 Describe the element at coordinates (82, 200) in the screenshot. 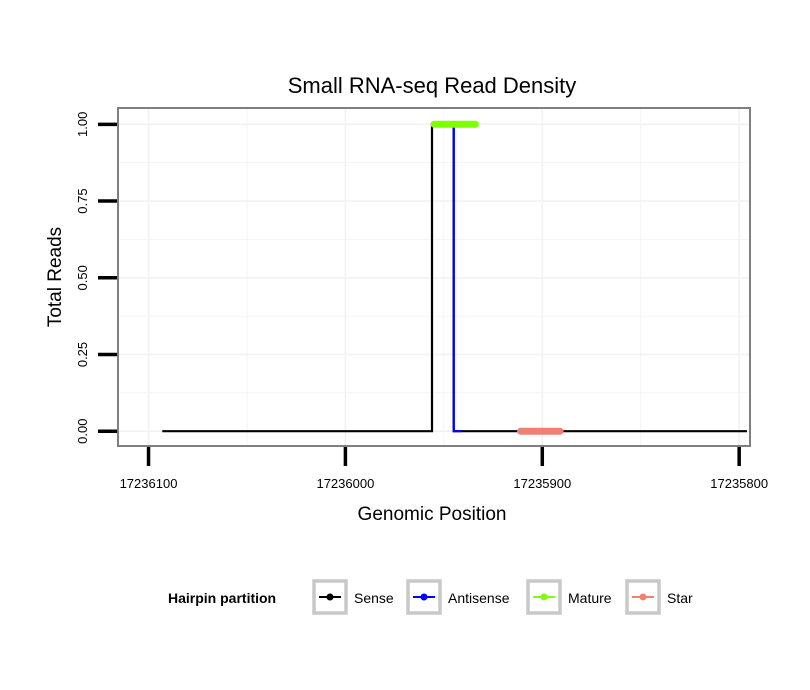

I see `y-tick-label: 0.75` at that location.